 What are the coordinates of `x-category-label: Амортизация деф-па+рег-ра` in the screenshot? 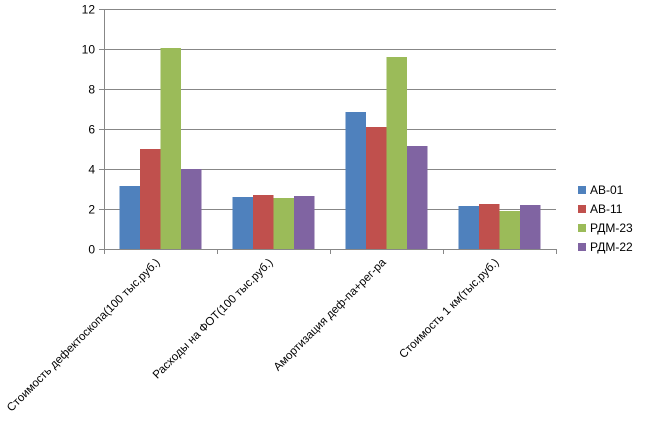 It's located at (330, 314).